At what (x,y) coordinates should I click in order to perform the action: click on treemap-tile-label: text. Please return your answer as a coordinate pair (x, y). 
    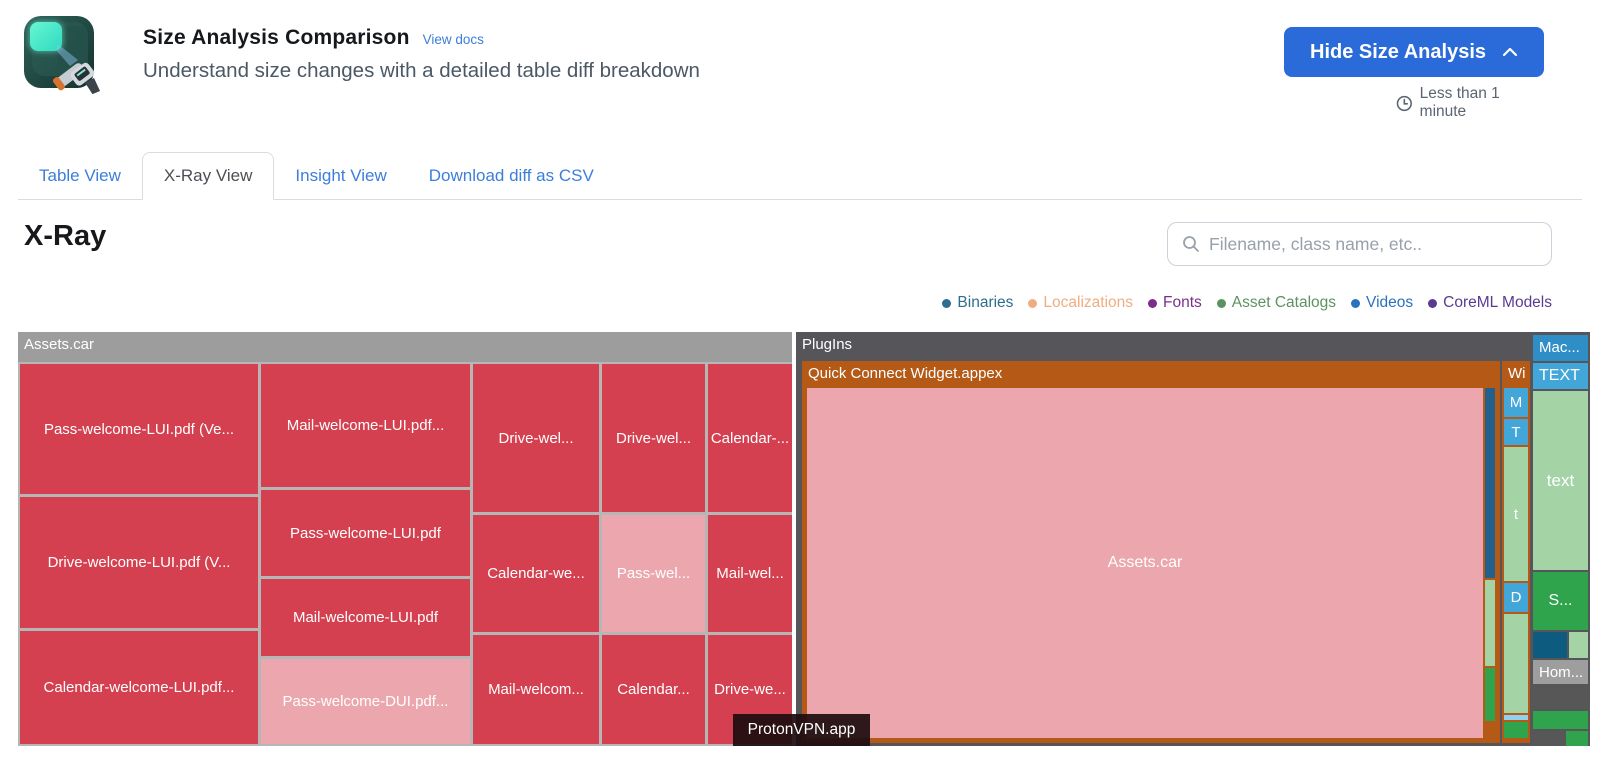
    Looking at the image, I should click on (1560, 480).